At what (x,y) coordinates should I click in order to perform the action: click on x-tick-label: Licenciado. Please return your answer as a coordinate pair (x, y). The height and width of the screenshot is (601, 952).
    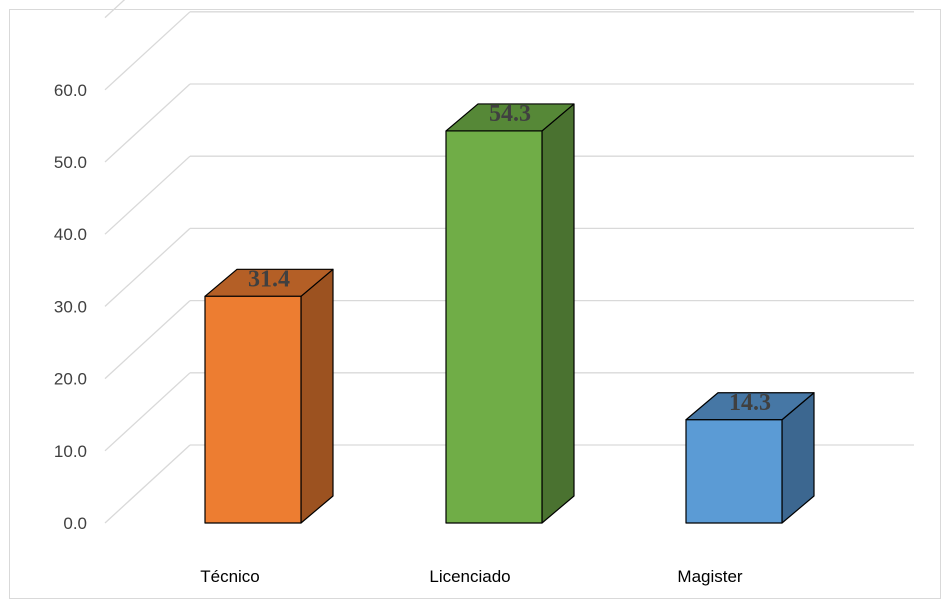
    Looking at the image, I should click on (469, 576).